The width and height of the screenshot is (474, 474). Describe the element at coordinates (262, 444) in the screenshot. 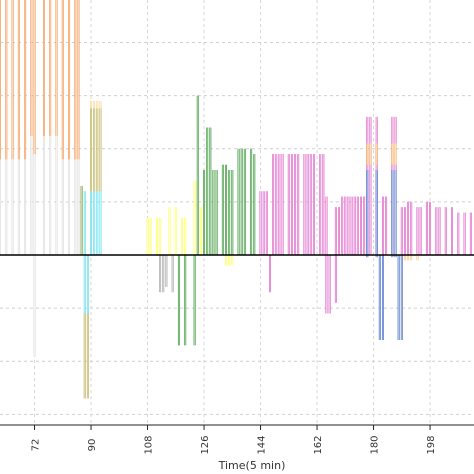

I see `x-tick-label: 144` at that location.